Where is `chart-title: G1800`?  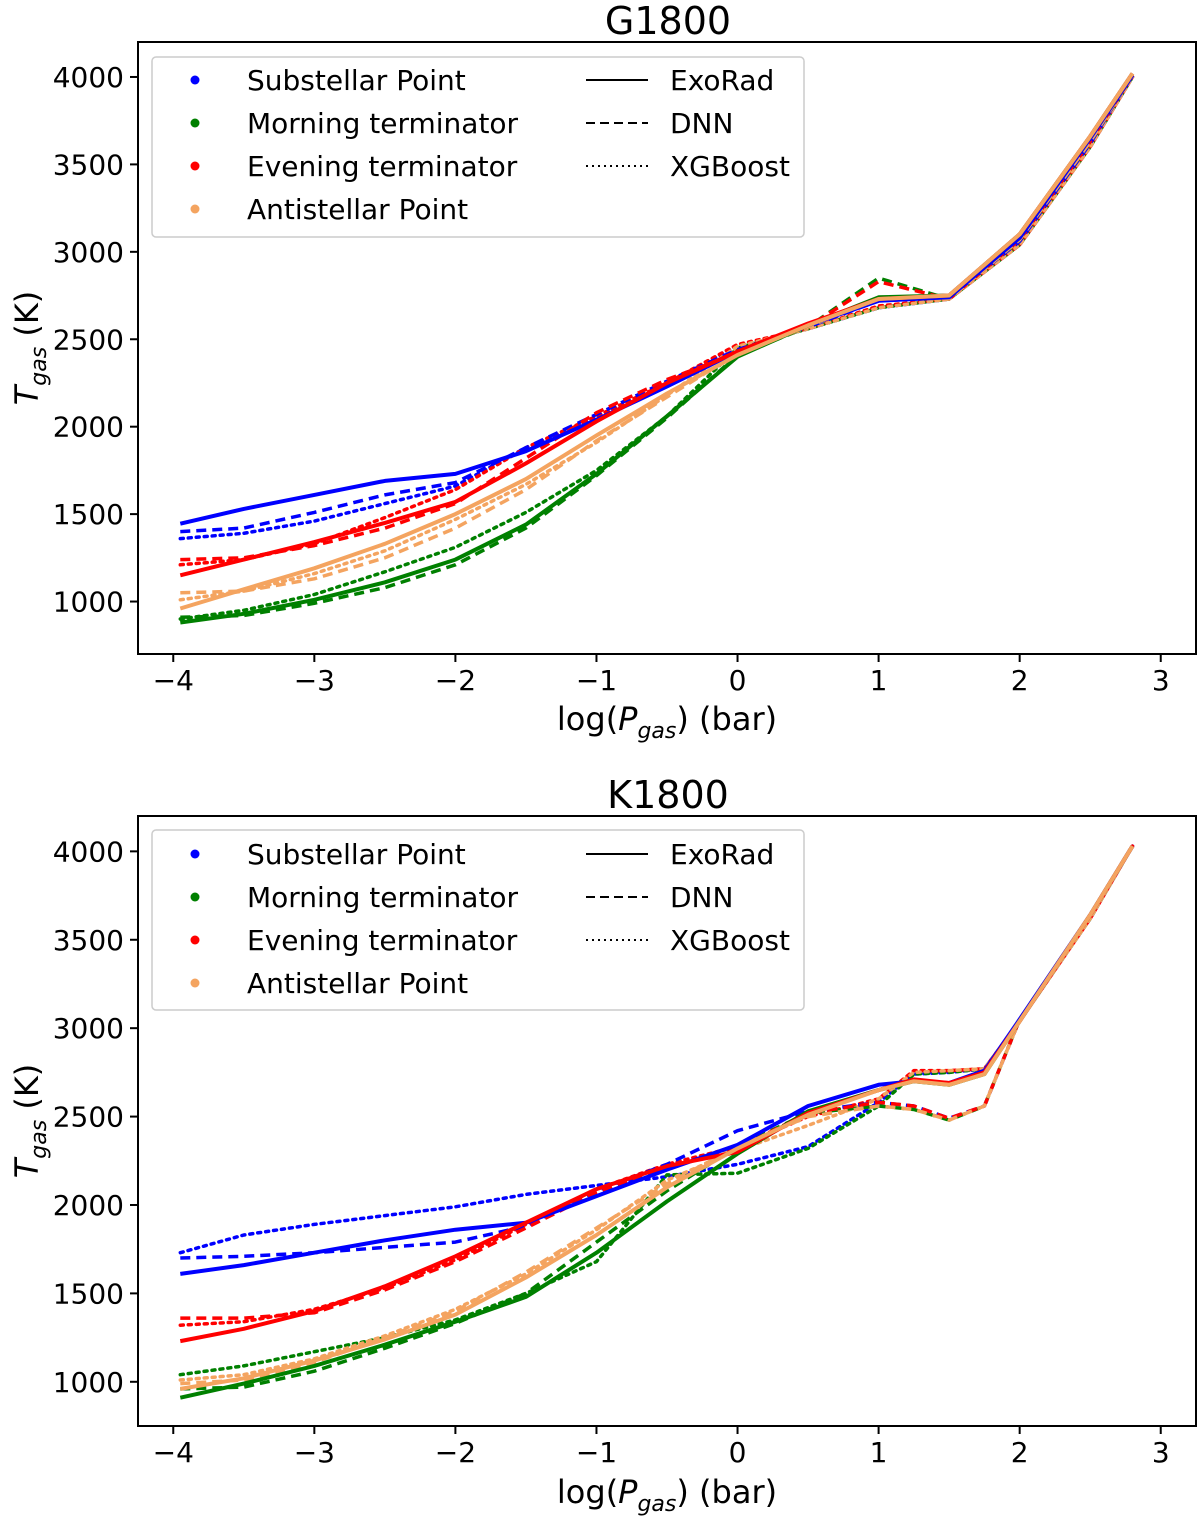
chart-title: G1800 is located at coordinates (668, 21).